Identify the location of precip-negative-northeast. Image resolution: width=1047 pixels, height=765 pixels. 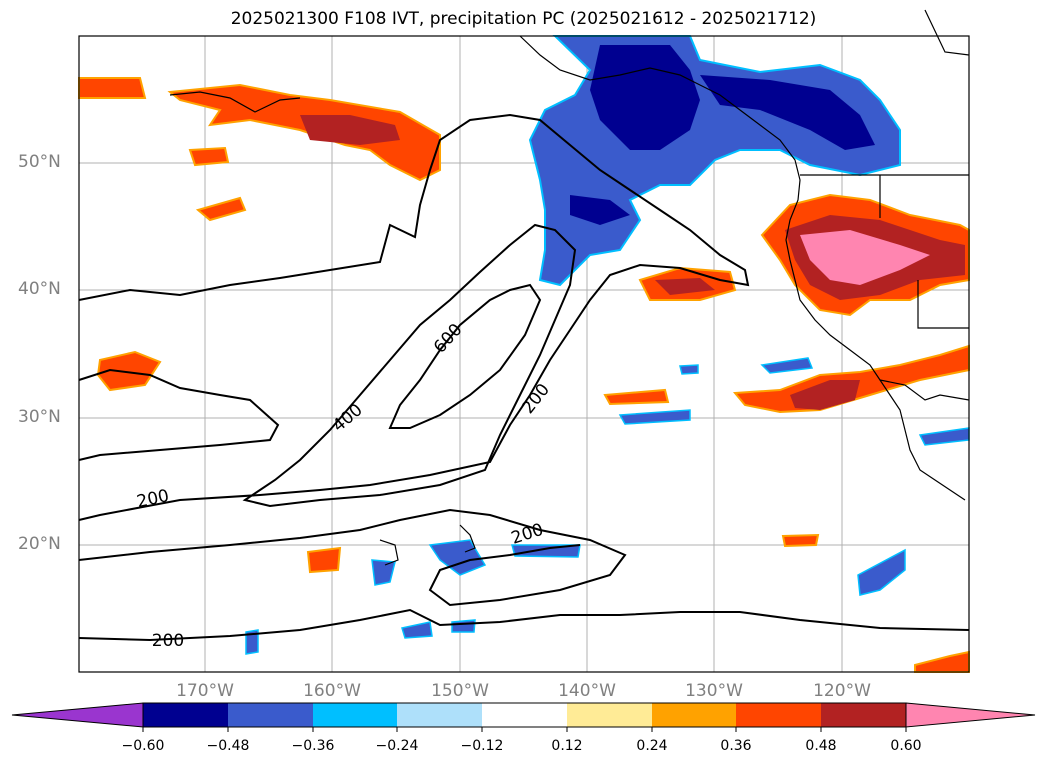
(714, 161).